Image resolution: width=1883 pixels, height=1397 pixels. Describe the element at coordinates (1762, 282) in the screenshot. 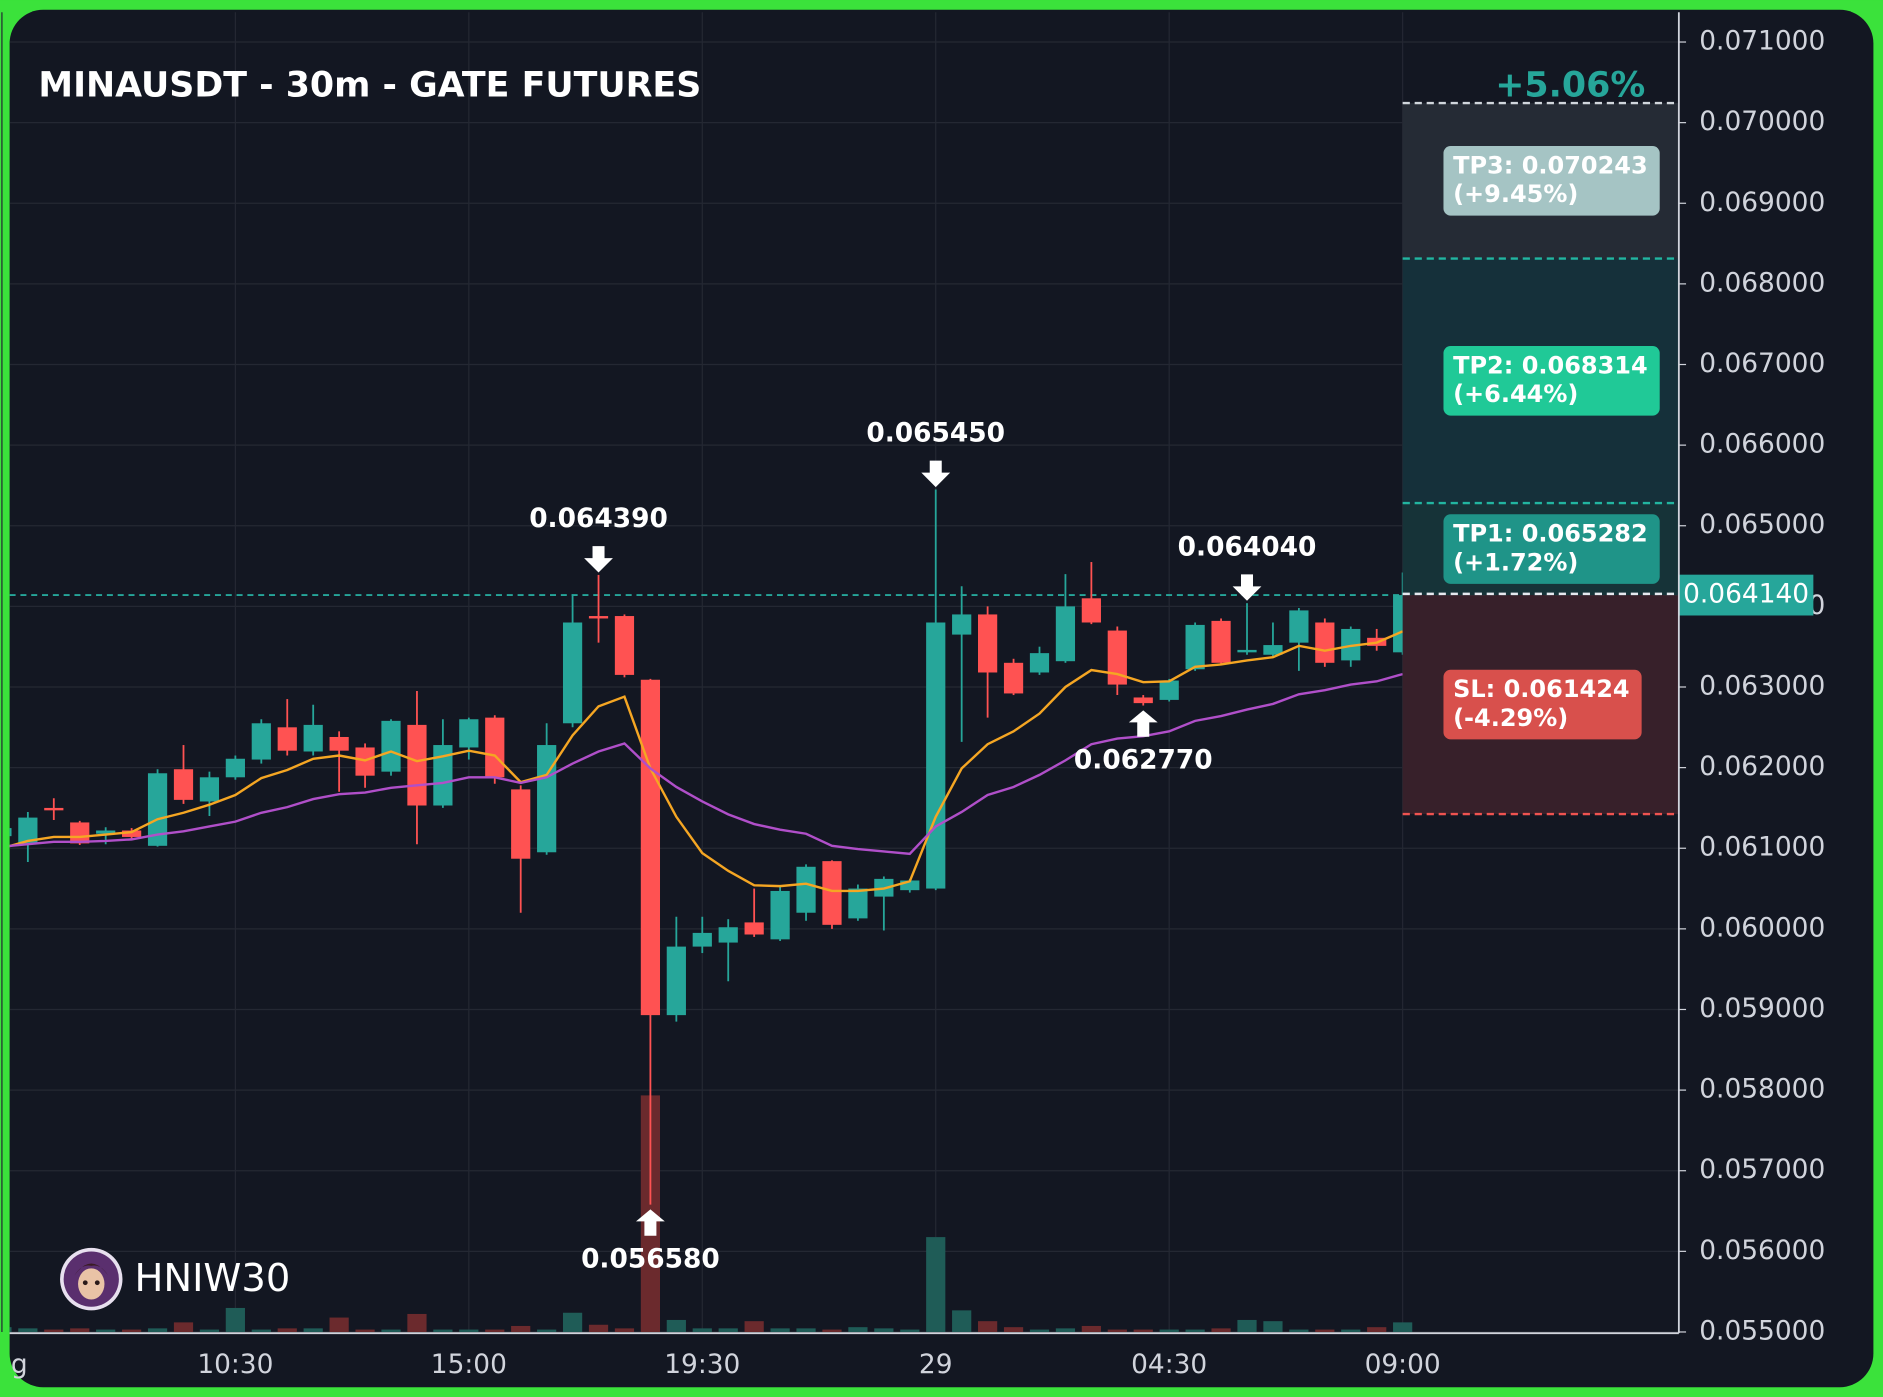

I see `y-tick-label: 0.068000` at that location.